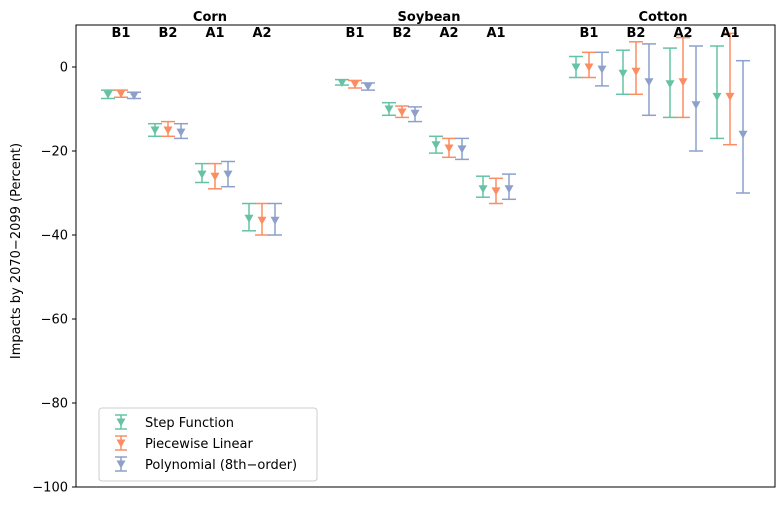  What do you see at coordinates (64, 68) in the screenshot?
I see `y-tick-label: 0` at bounding box center [64, 68].